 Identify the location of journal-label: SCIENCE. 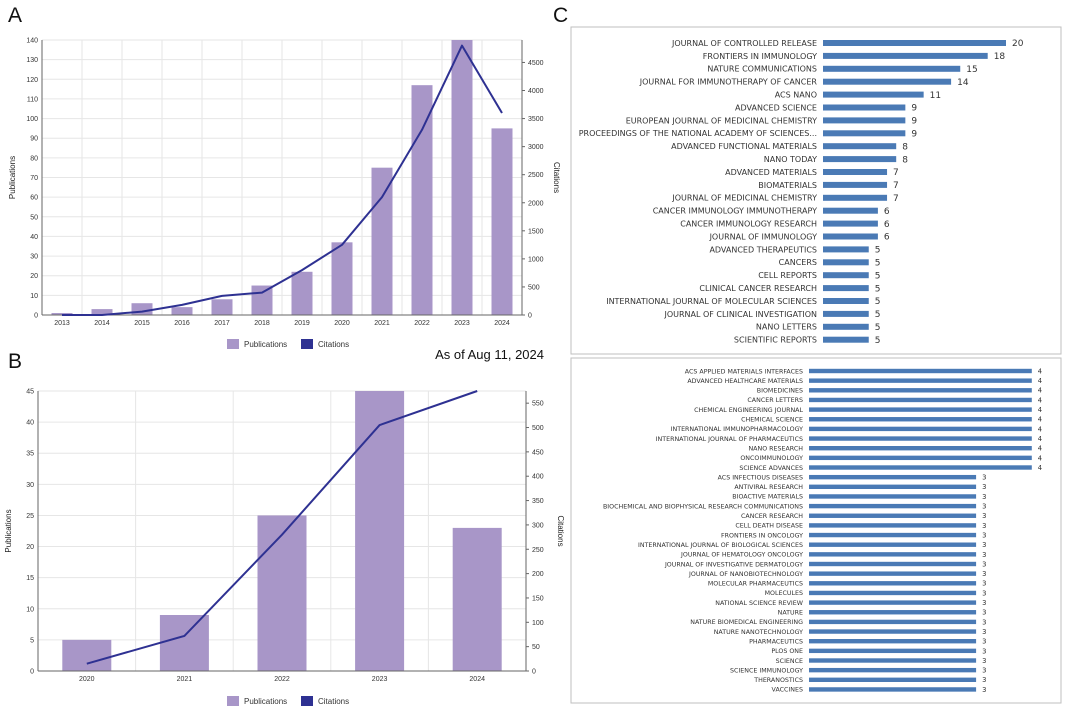
(789, 661).